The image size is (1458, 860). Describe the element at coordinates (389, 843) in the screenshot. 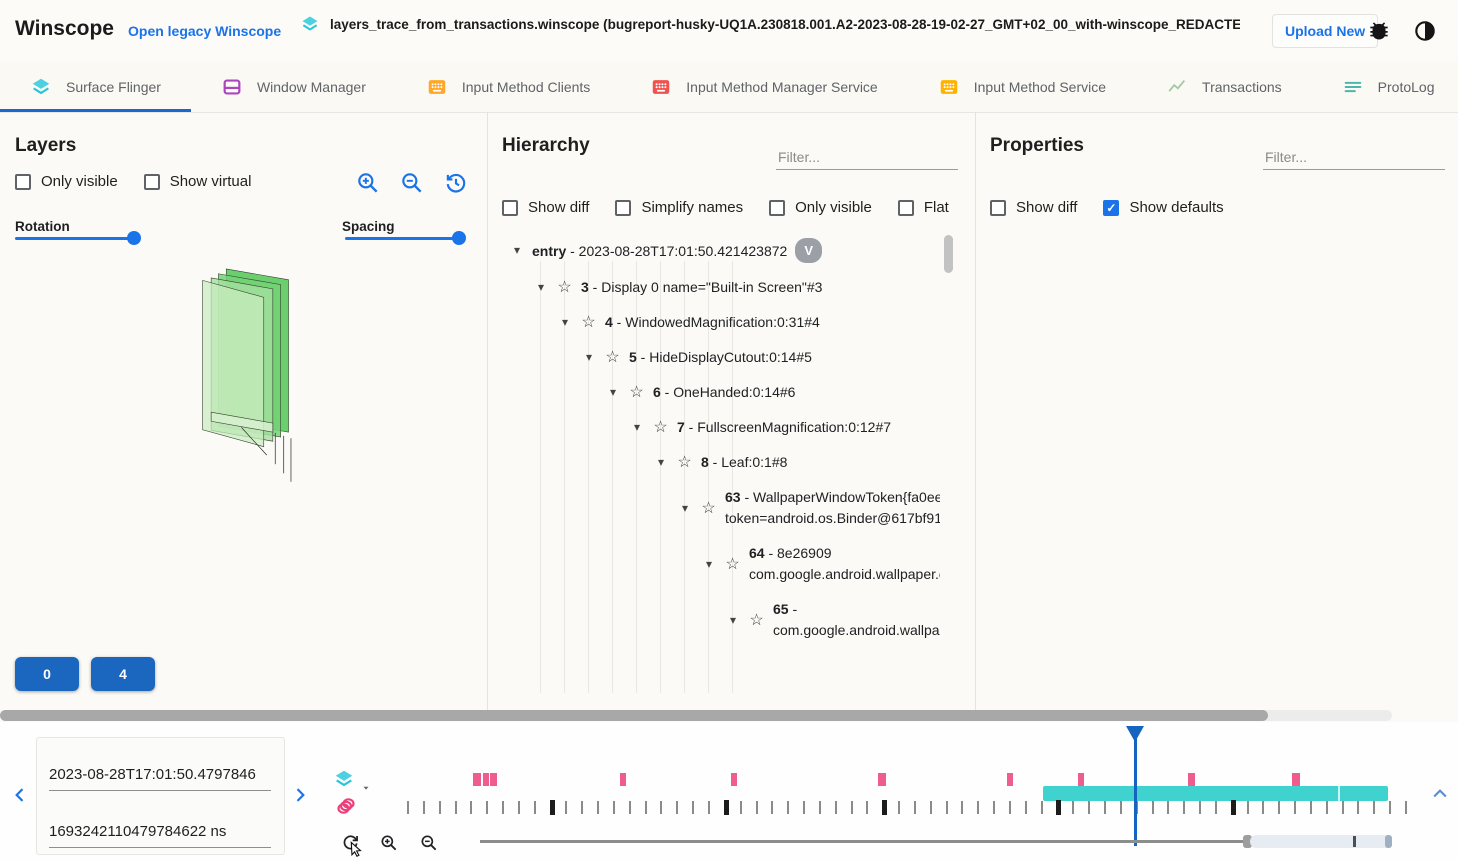

I see `timeline-zoom-in-icon` at that location.